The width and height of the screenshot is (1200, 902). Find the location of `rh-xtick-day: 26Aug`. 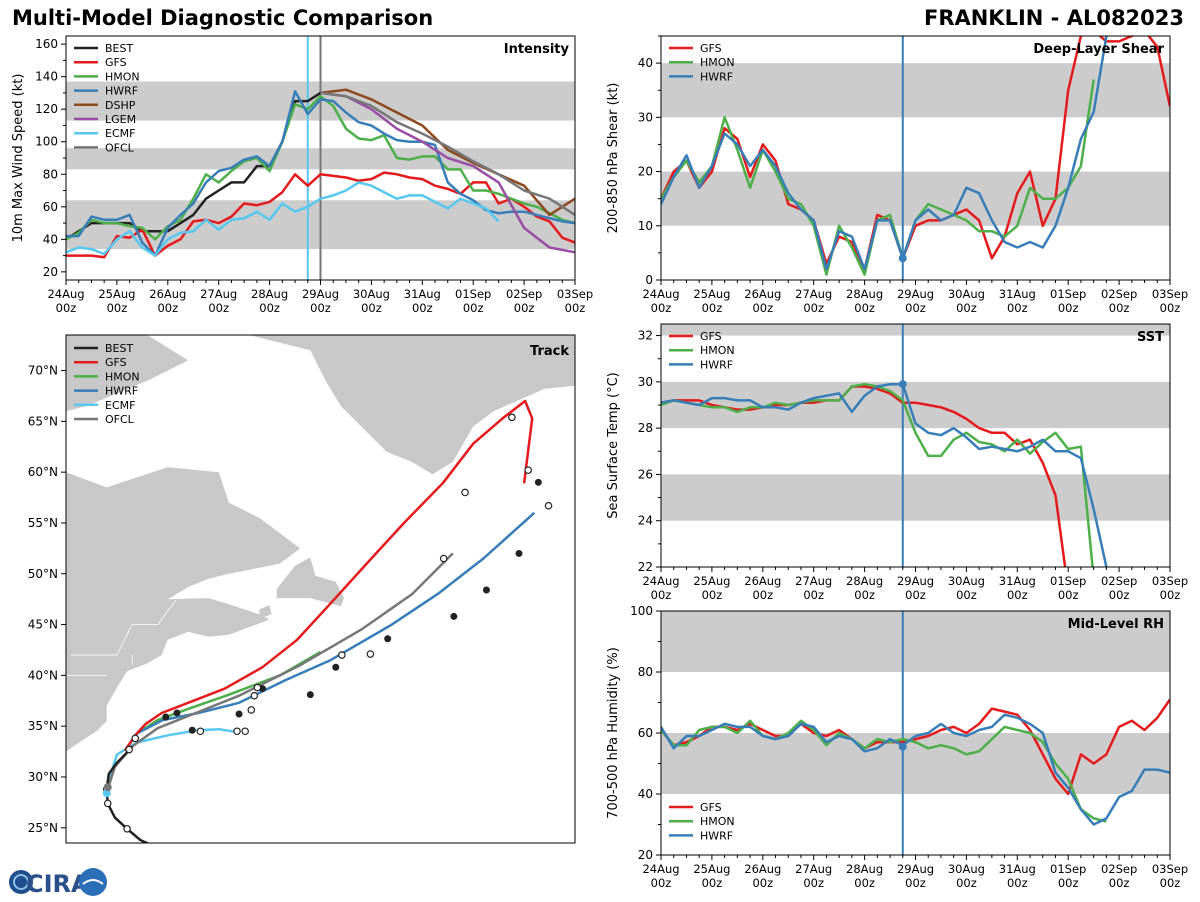

rh-xtick-day: 26Aug is located at coordinates (762, 869).